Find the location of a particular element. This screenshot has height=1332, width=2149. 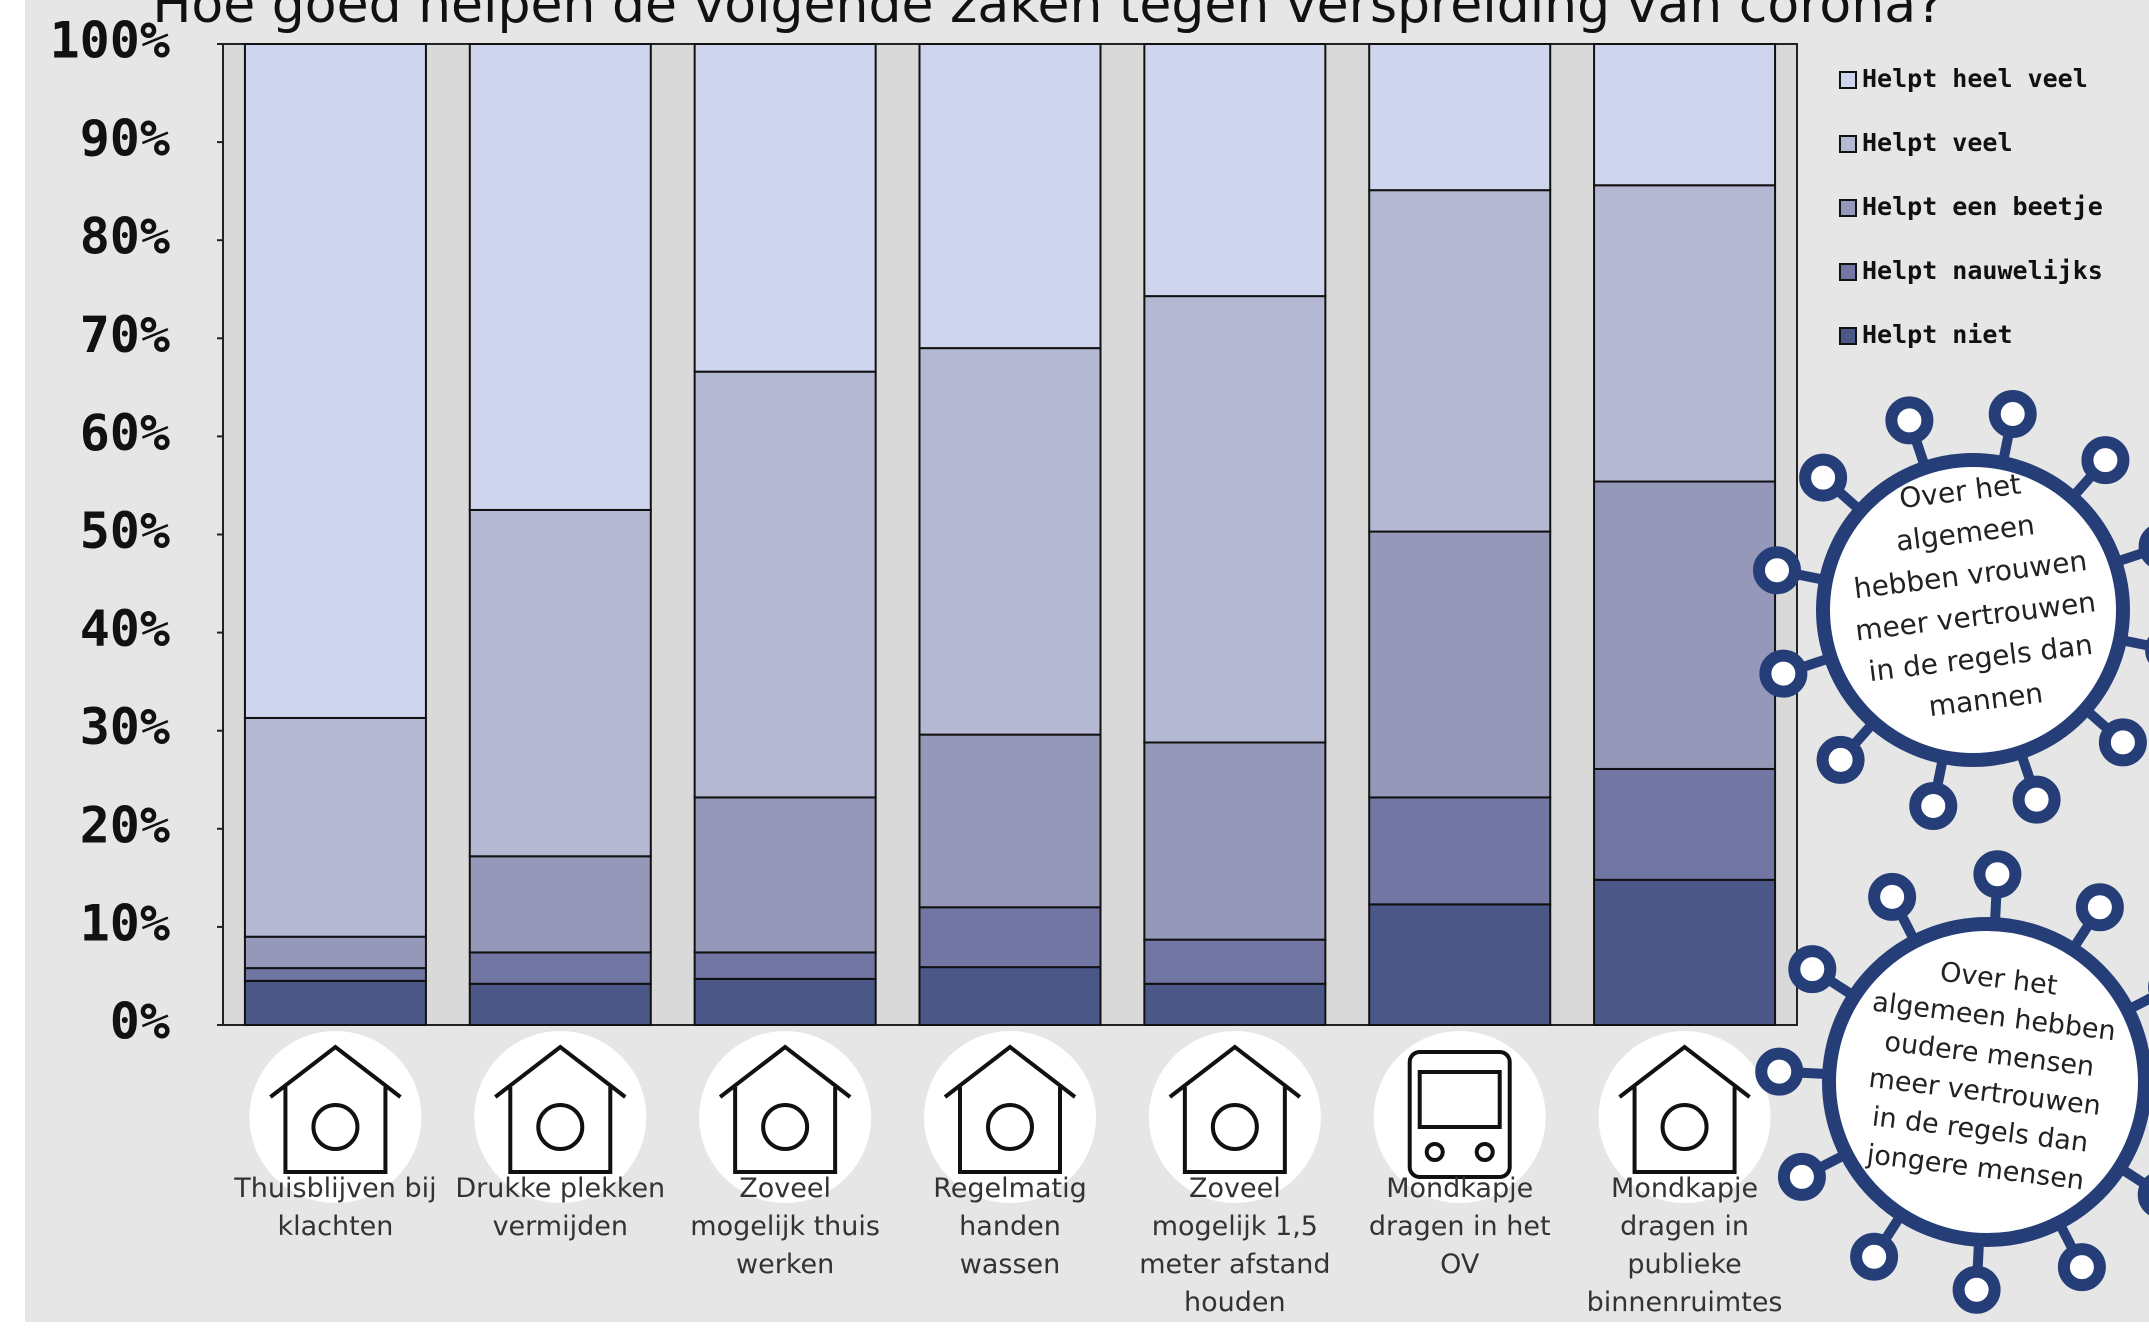

legend-label: Helpt veel is located at coordinates (1937, 142).